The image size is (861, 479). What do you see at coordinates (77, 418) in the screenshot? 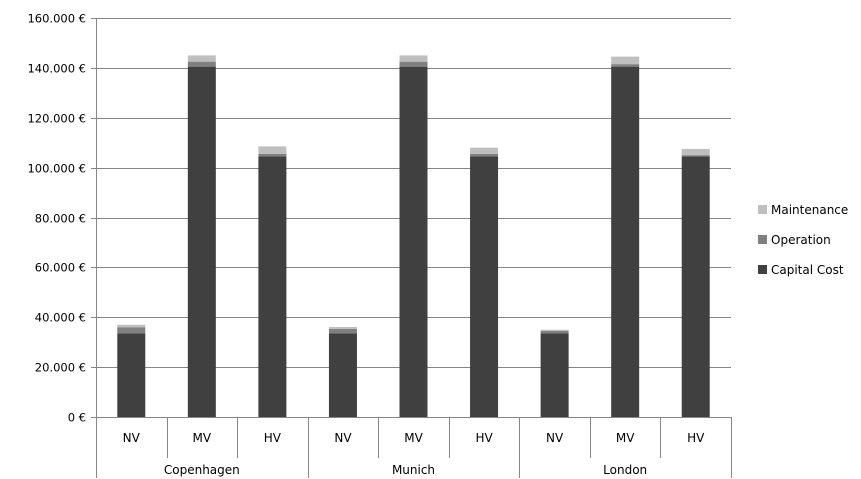
I see `y-tick-label: 0 €` at bounding box center [77, 418].